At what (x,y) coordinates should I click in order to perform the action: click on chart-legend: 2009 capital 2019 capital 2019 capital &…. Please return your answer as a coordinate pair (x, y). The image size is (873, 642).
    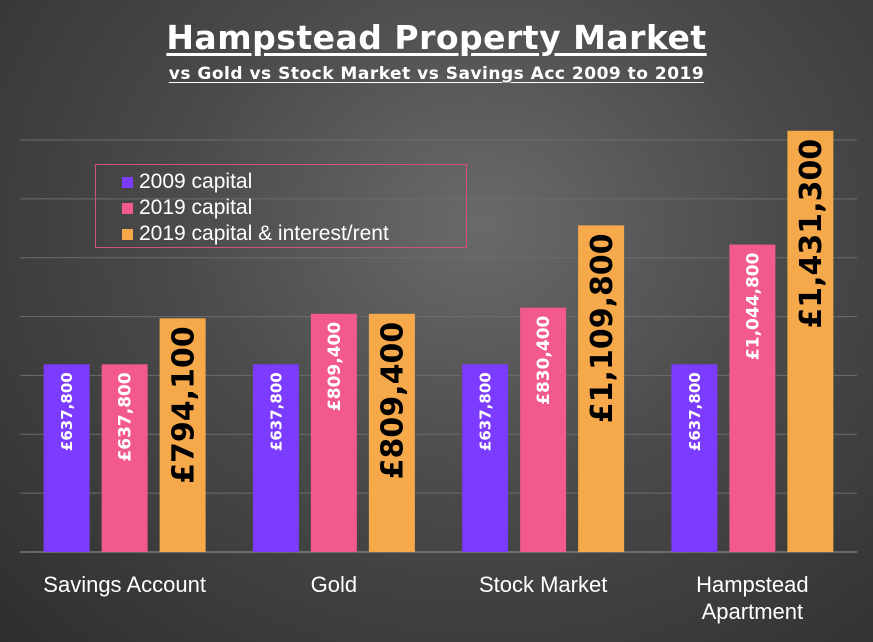
    Looking at the image, I should click on (281, 206).